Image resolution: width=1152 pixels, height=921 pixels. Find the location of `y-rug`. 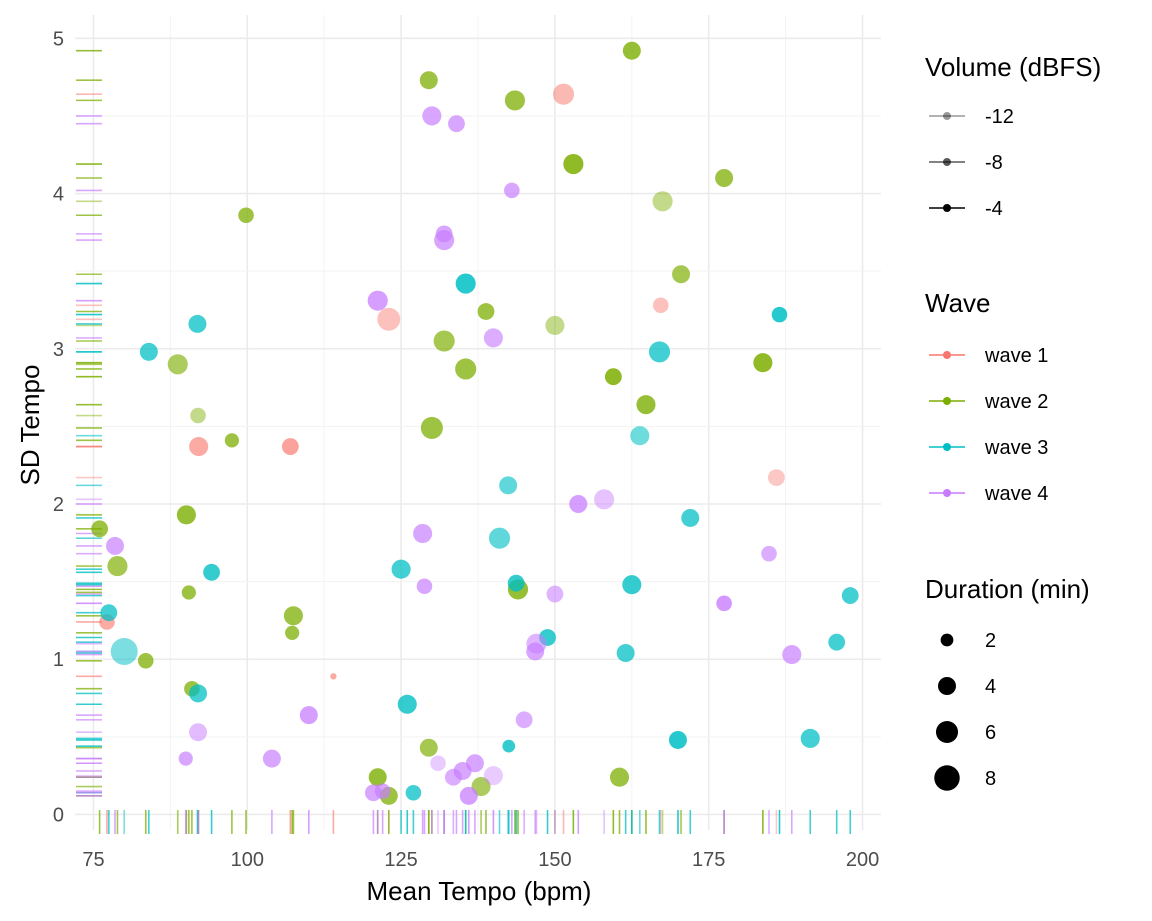

y-rug is located at coordinates (89, 423).